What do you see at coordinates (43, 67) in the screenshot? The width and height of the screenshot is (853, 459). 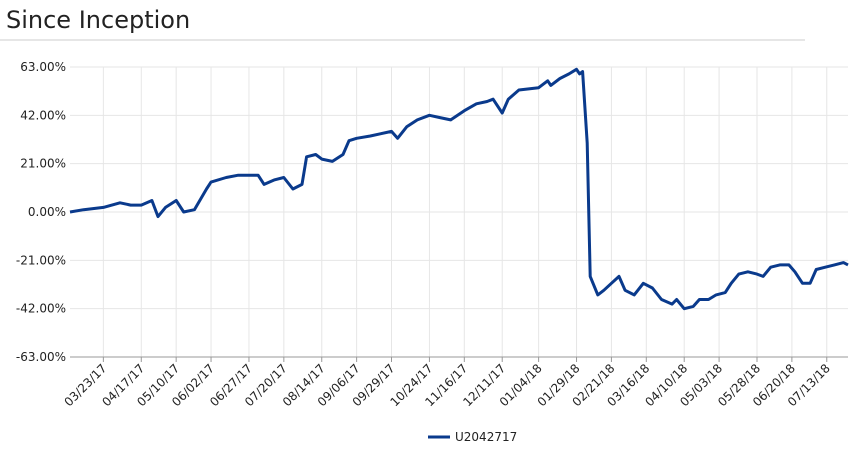 I see `y-tick-label: 63.00%` at bounding box center [43, 67].